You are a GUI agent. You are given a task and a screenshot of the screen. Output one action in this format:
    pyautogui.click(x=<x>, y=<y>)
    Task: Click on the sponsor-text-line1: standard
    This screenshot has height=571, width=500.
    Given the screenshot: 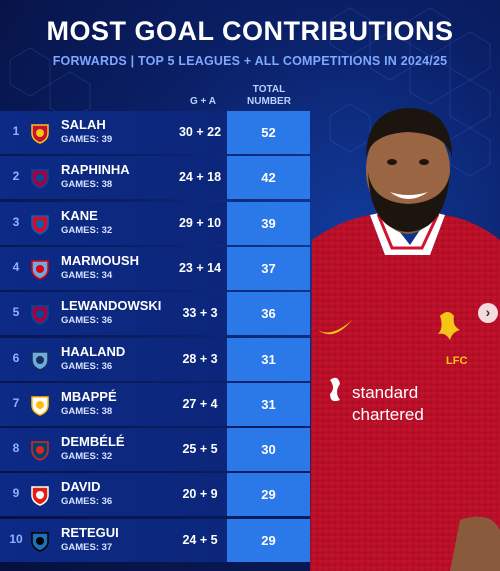 What is the action you would take?
    pyautogui.click(x=385, y=392)
    